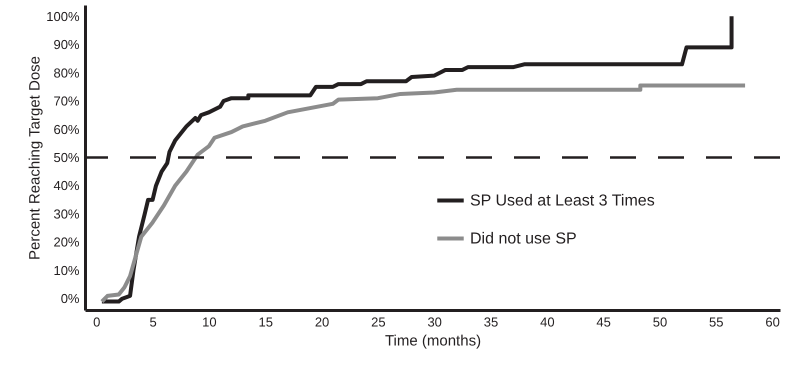 The width and height of the screenshot is (789, 373). Describe the element at coordinates (772, 322) in the screenshot. I see `x-tick-label: 60` at that location.